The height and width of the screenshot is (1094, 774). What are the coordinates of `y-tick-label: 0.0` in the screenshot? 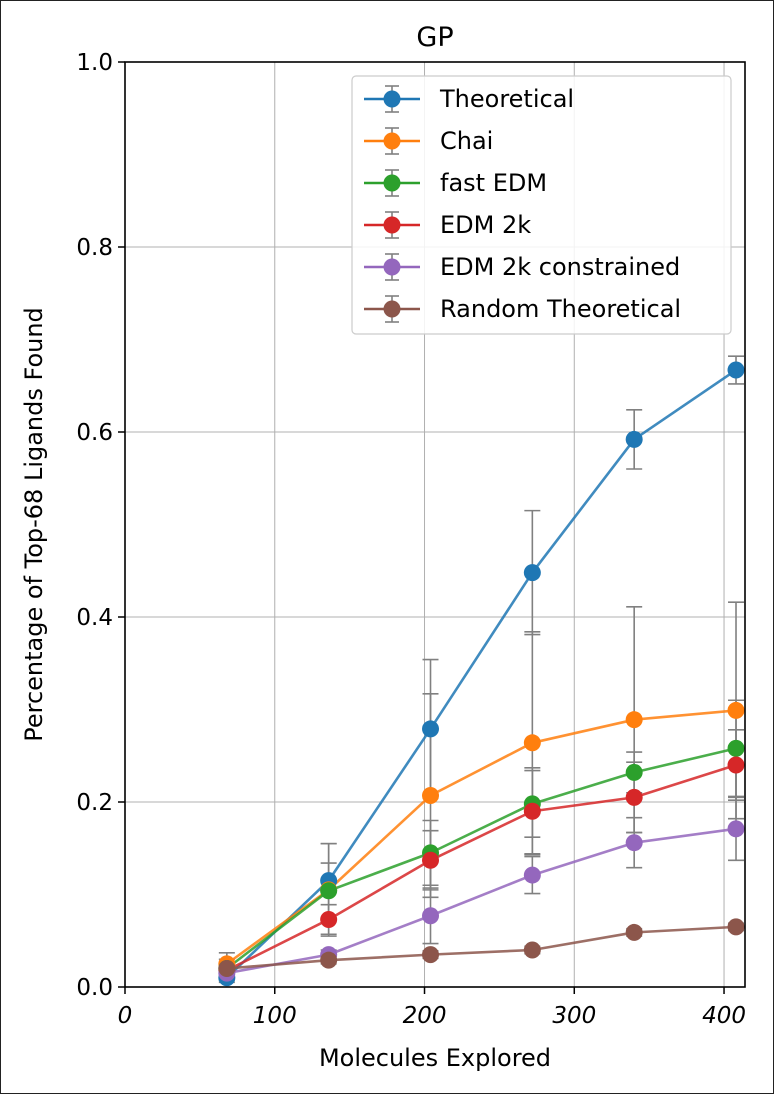 It's located at (94, 988).